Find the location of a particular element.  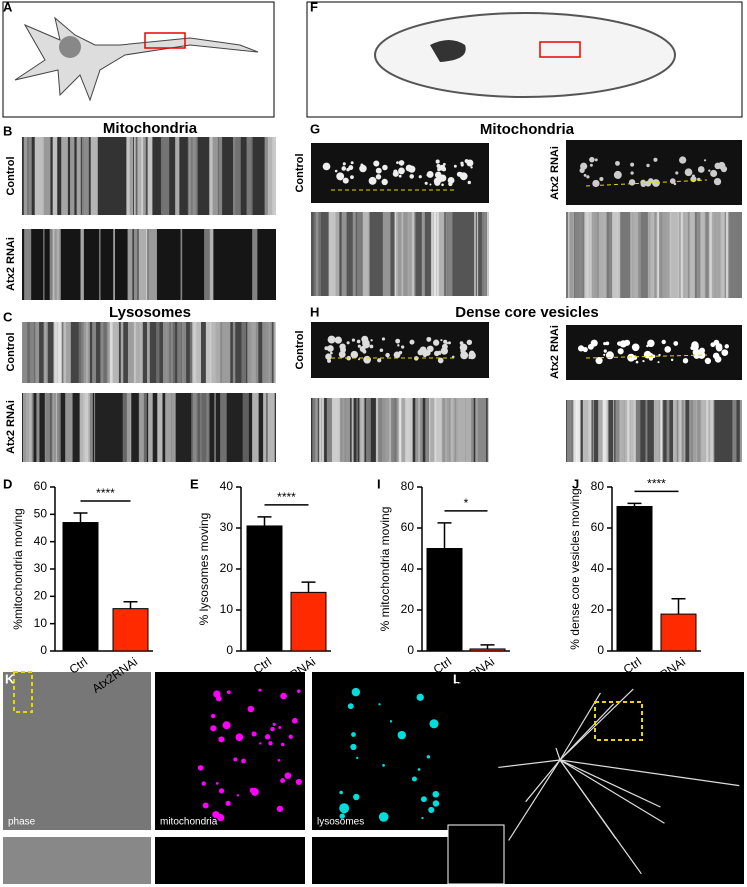

panel-letter: I is located at coordinates (379, 483).